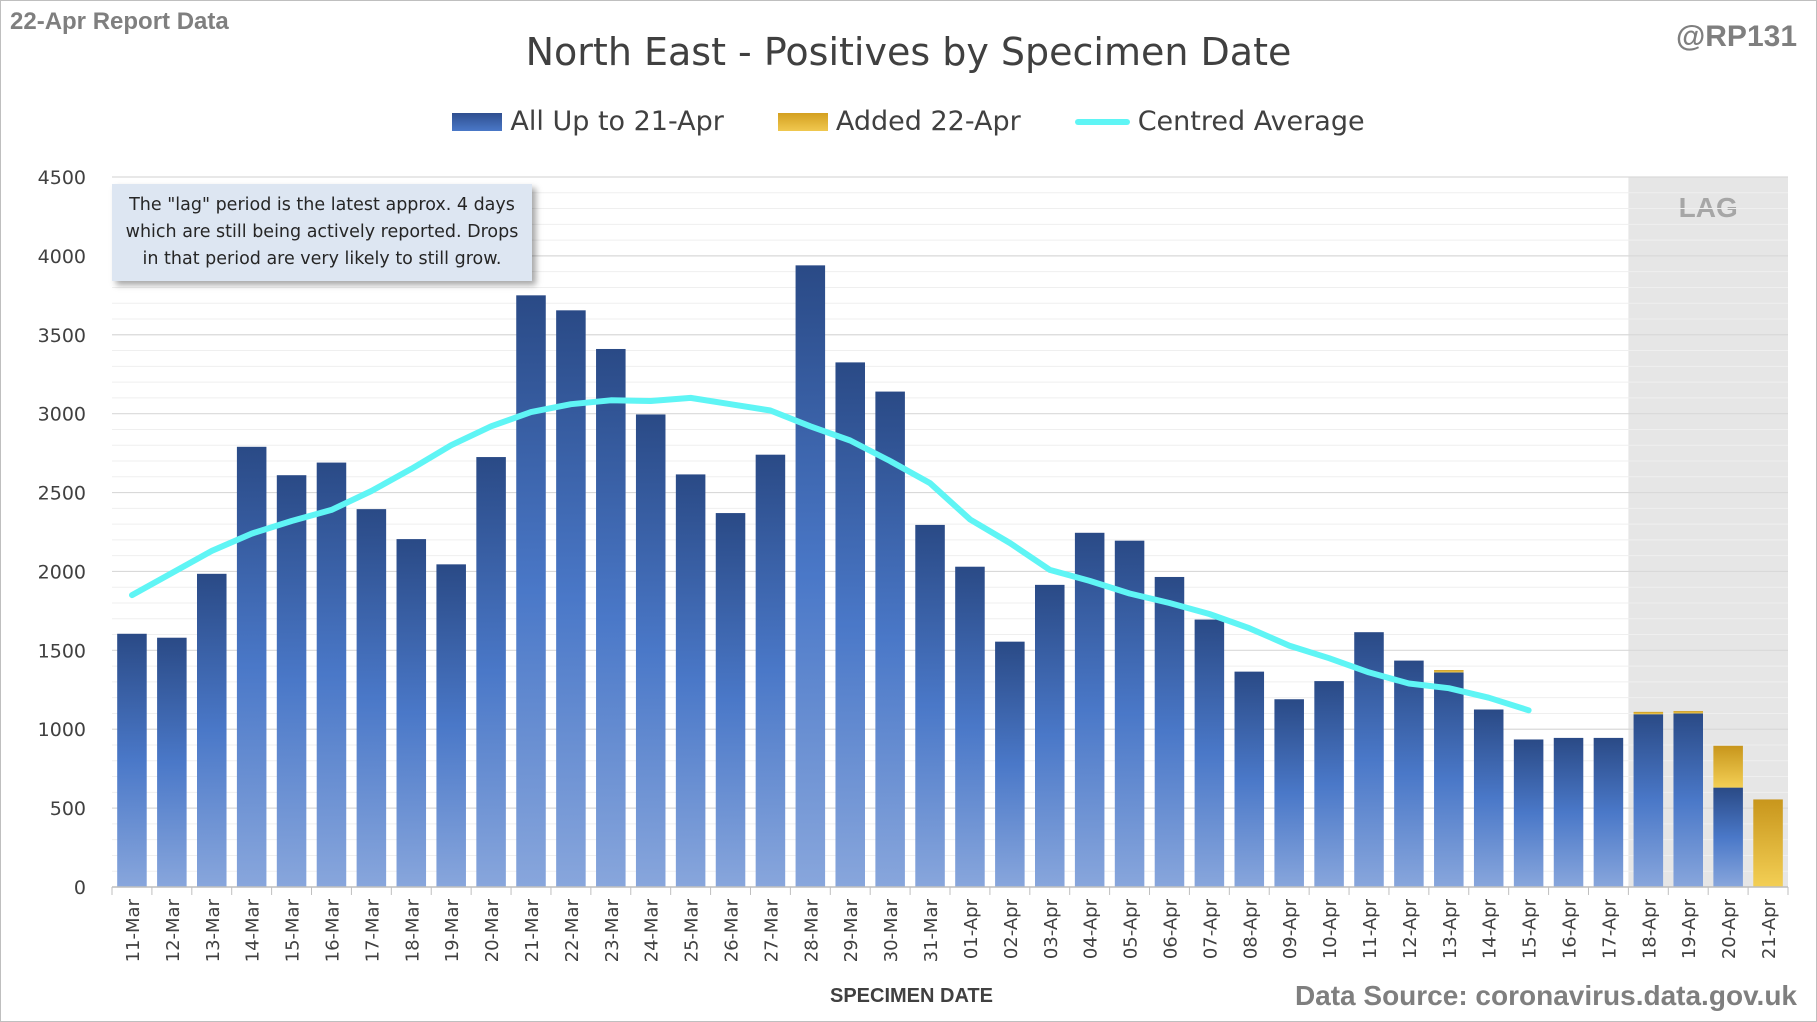  What do you see at coordinates (1131, 928) in the screenshot?
I see `x-tick-label: 05-Apr` at bounding box center [1131, 928].